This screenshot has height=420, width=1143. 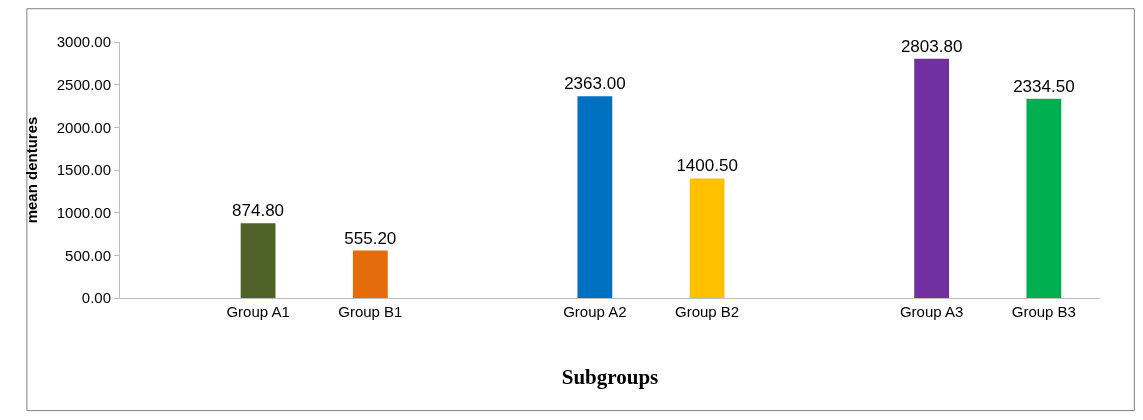 What do you see at coordinates (707, 311) in the screenshot?
I see `x-tick-label: Group B2` at bounding box center [707, 311].